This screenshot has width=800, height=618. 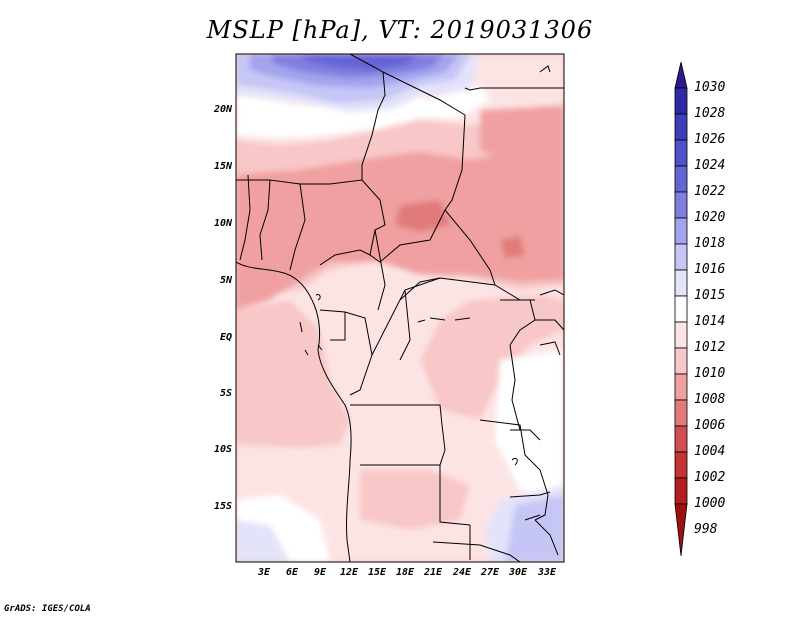 I want to click on grads-credit: GrADS: IGES/COLA, so click(x=47, y=609).